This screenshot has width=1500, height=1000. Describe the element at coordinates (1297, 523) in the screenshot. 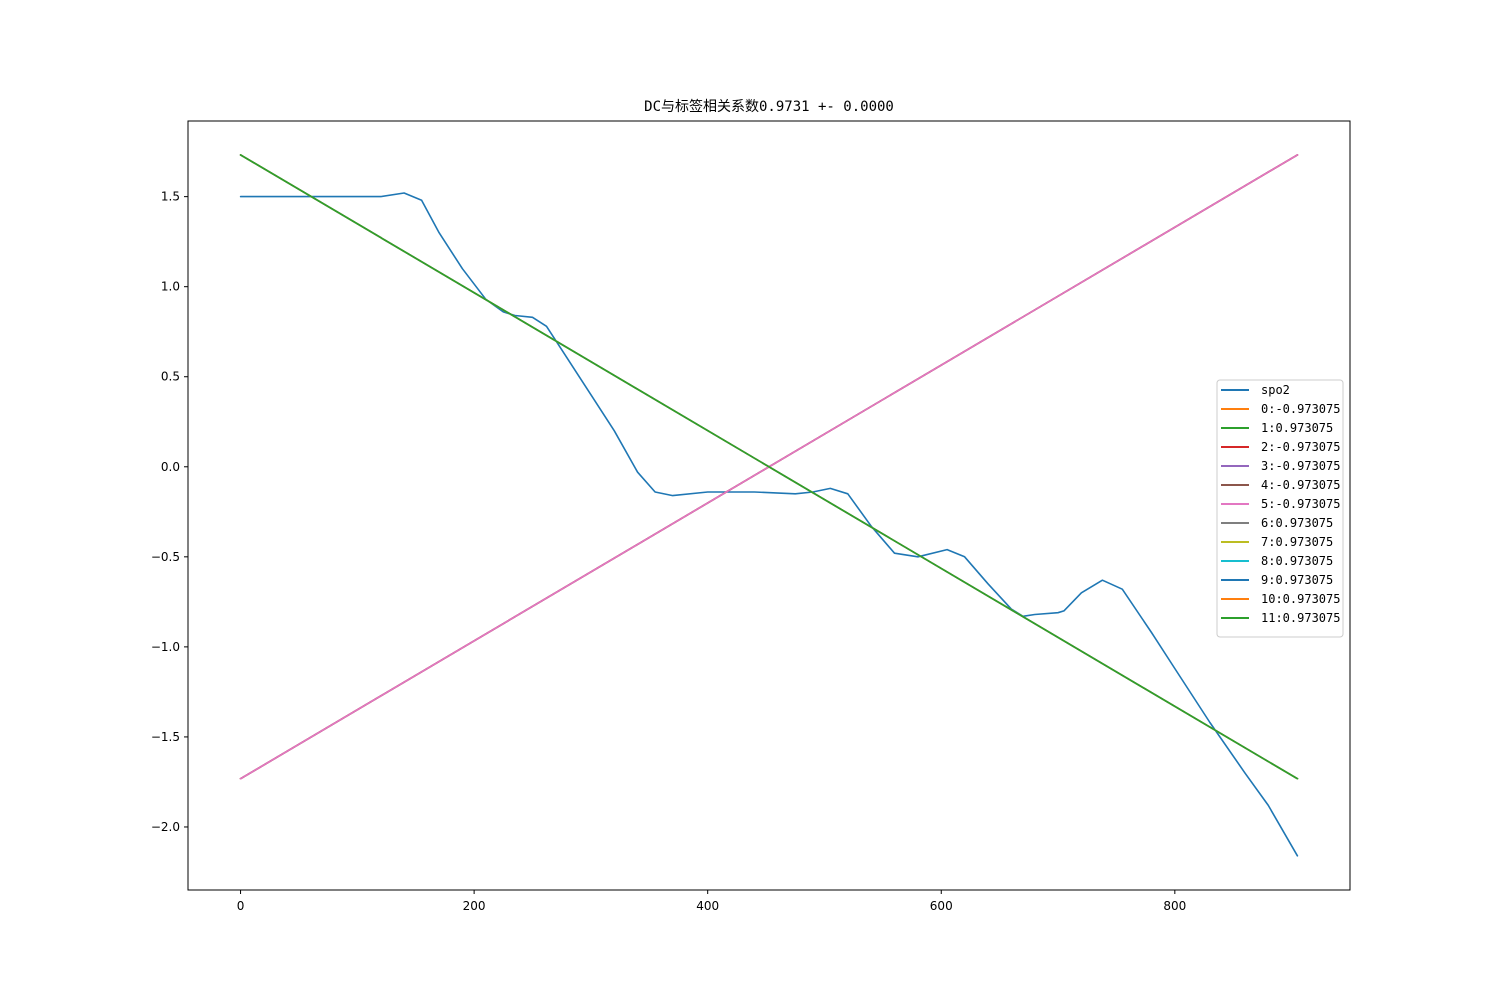

I see `legend-label-7: 6:0.973075` at that location.